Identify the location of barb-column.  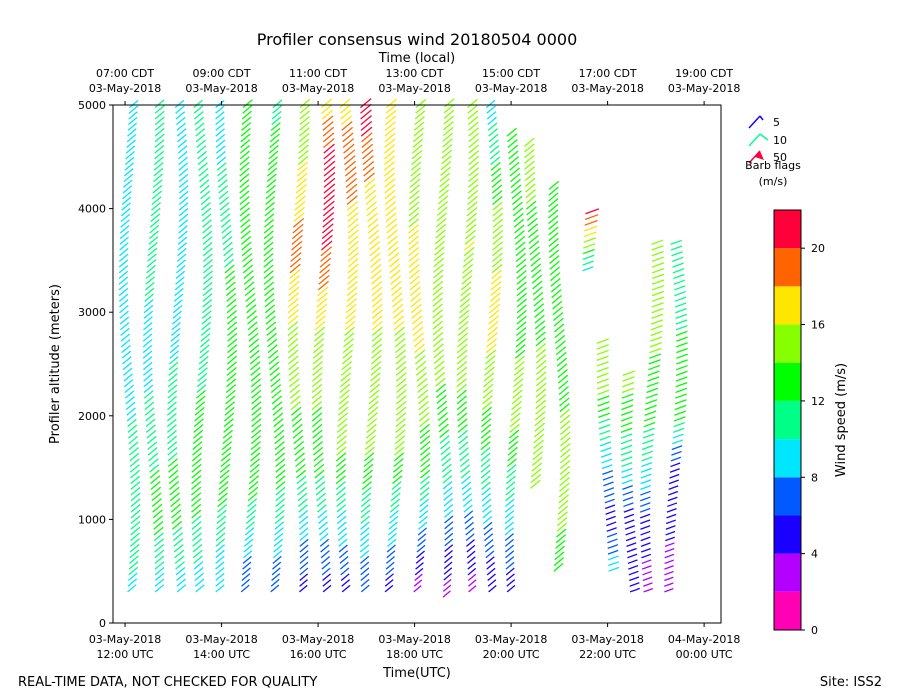
(630, 481).